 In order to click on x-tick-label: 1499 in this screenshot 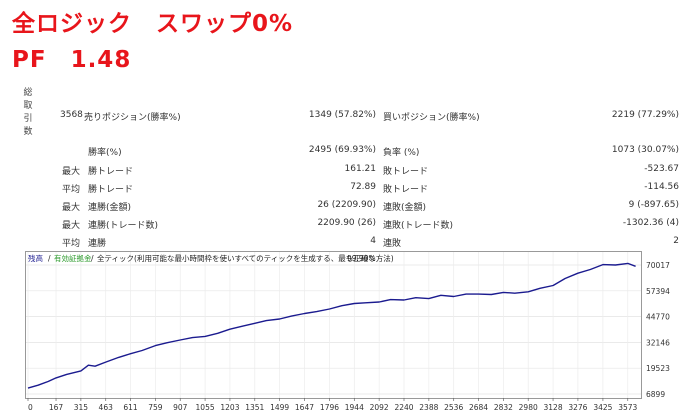, I will do `click(279, 407)`.